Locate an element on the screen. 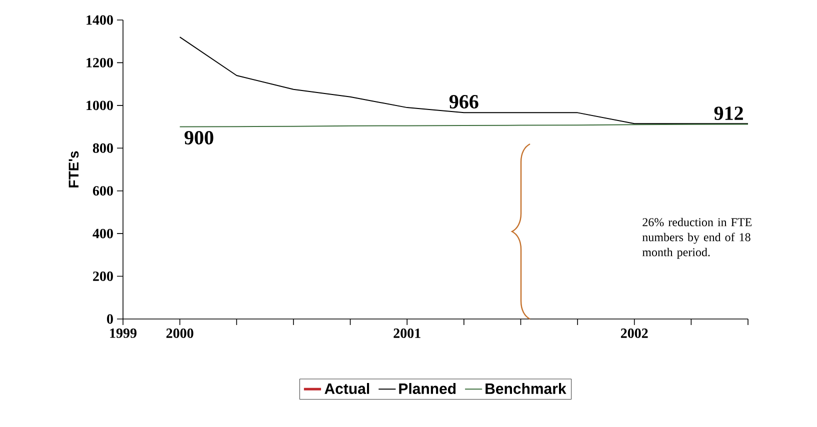 This screenshot has width=817, height=427. y-tick-label: 1400 is located at coordinates (99, 20).